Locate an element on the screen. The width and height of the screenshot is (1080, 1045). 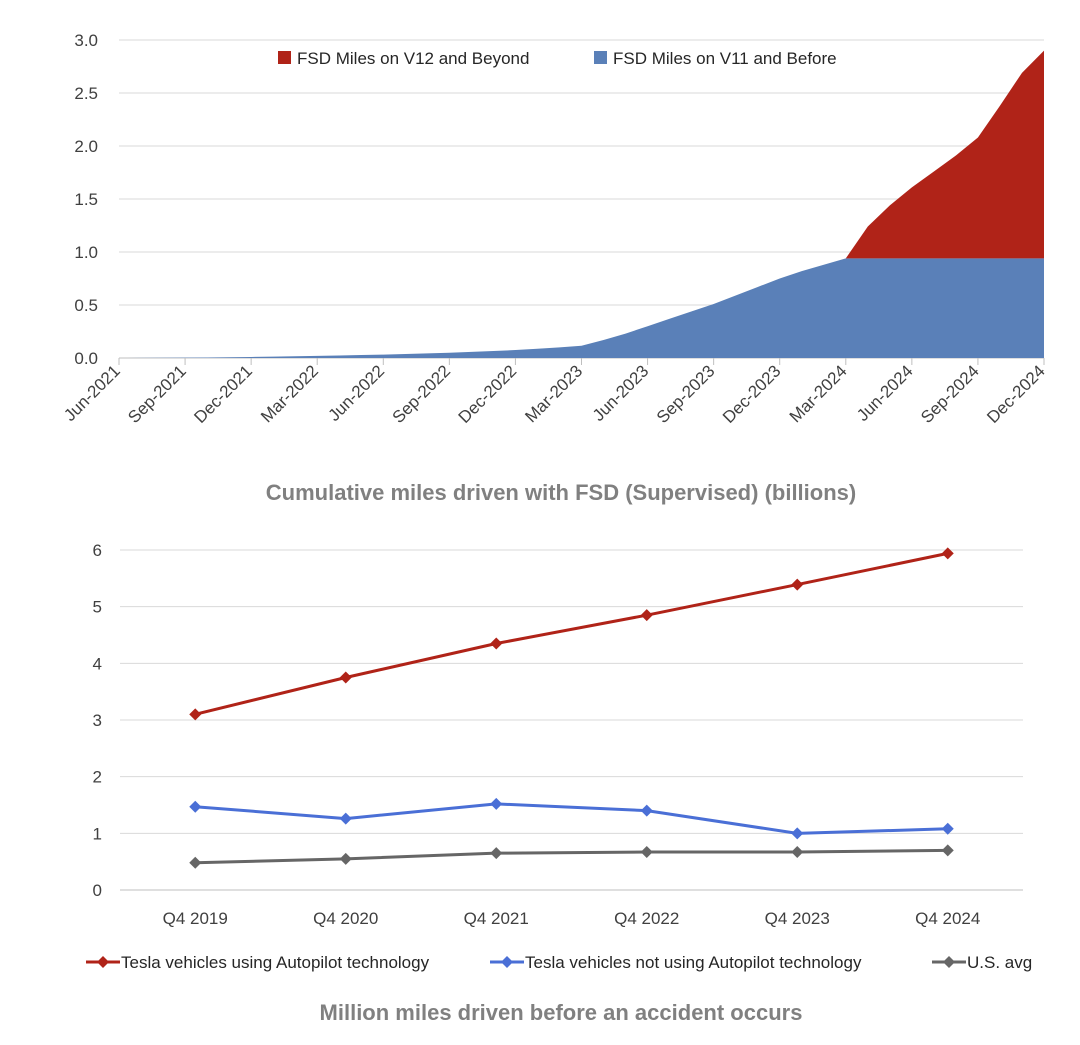
chart1-y-tick-label: 1.0 is located at coordinates (86, 252).